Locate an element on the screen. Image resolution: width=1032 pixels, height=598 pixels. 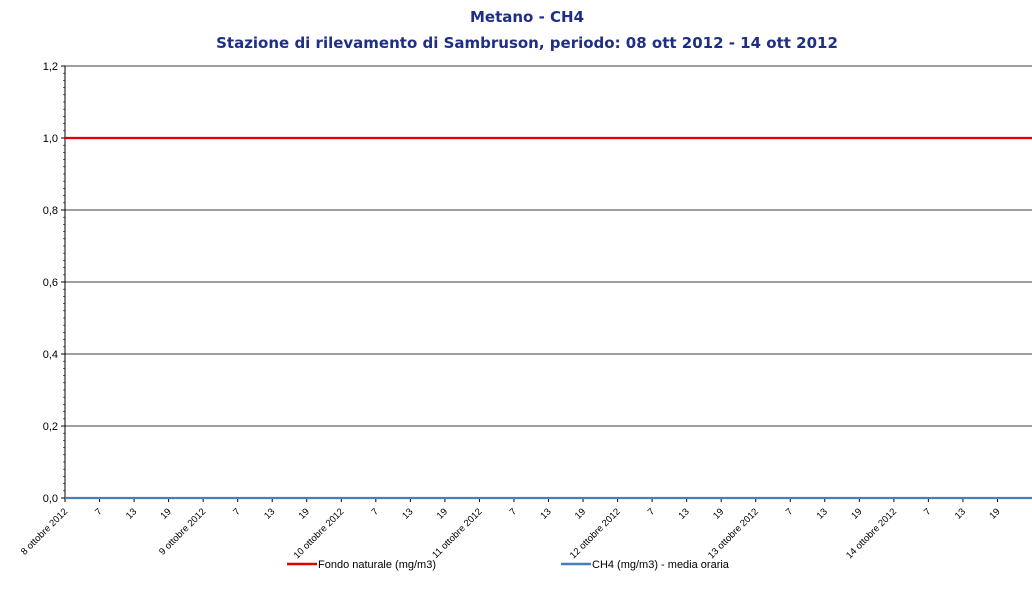
y-tick-label: 0,8 is located at coordinates (50, 211).